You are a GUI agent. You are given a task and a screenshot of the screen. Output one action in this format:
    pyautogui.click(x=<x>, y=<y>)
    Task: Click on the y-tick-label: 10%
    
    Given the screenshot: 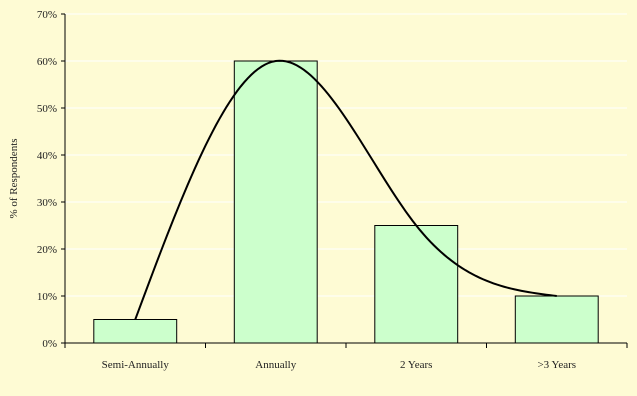 What is the action you would take?
    pyautogui.click(x=47, y=297)
    